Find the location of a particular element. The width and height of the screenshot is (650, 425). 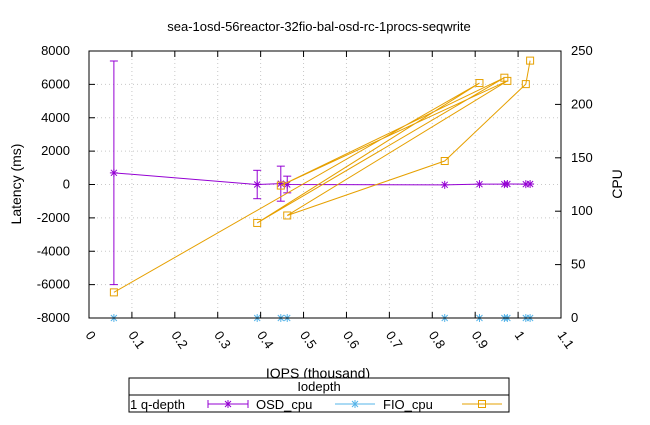

y2-tick-label: 150 is located at coordinates (582, 157).